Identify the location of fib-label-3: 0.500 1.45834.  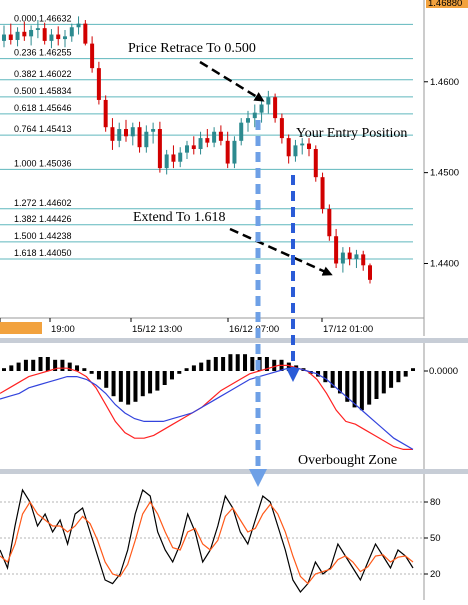
(43, 91).